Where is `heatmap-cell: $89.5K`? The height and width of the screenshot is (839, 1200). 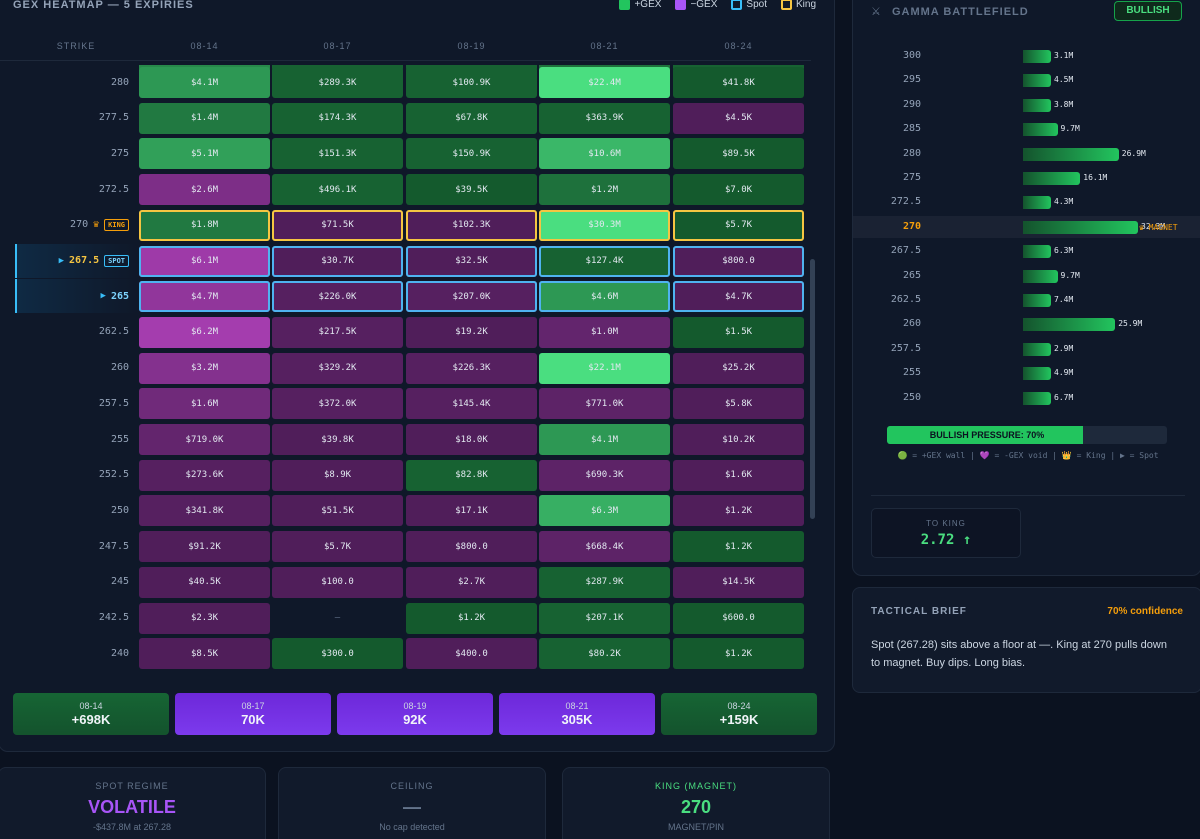 heatmap-cell: $89.5K is located at coordinates (738, 154).